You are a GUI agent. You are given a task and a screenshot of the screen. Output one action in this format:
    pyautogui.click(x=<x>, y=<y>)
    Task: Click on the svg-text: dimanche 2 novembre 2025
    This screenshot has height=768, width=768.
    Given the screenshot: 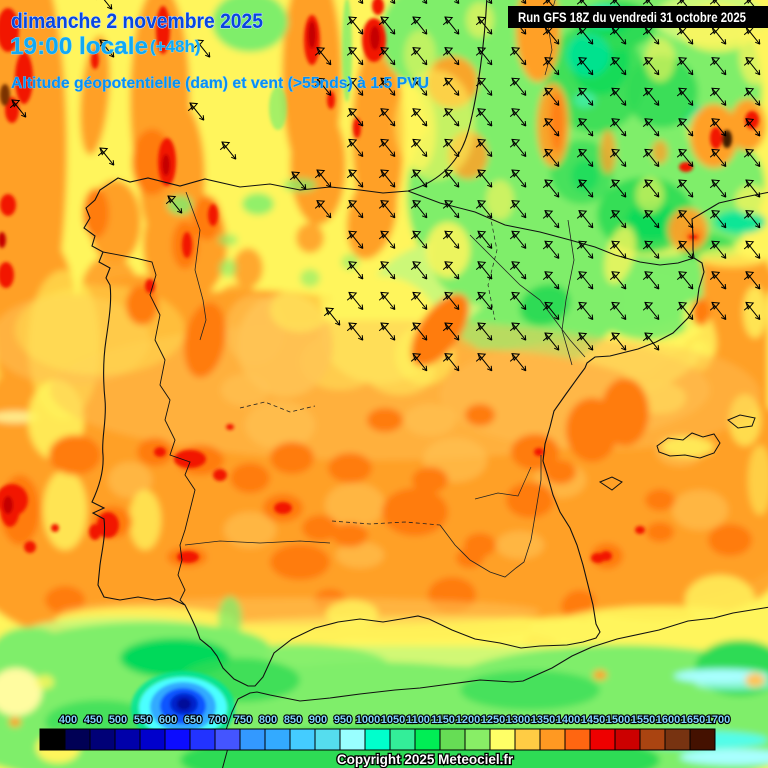 What is the action you would take?
    pyautogui.click(x=137, y=21)
    